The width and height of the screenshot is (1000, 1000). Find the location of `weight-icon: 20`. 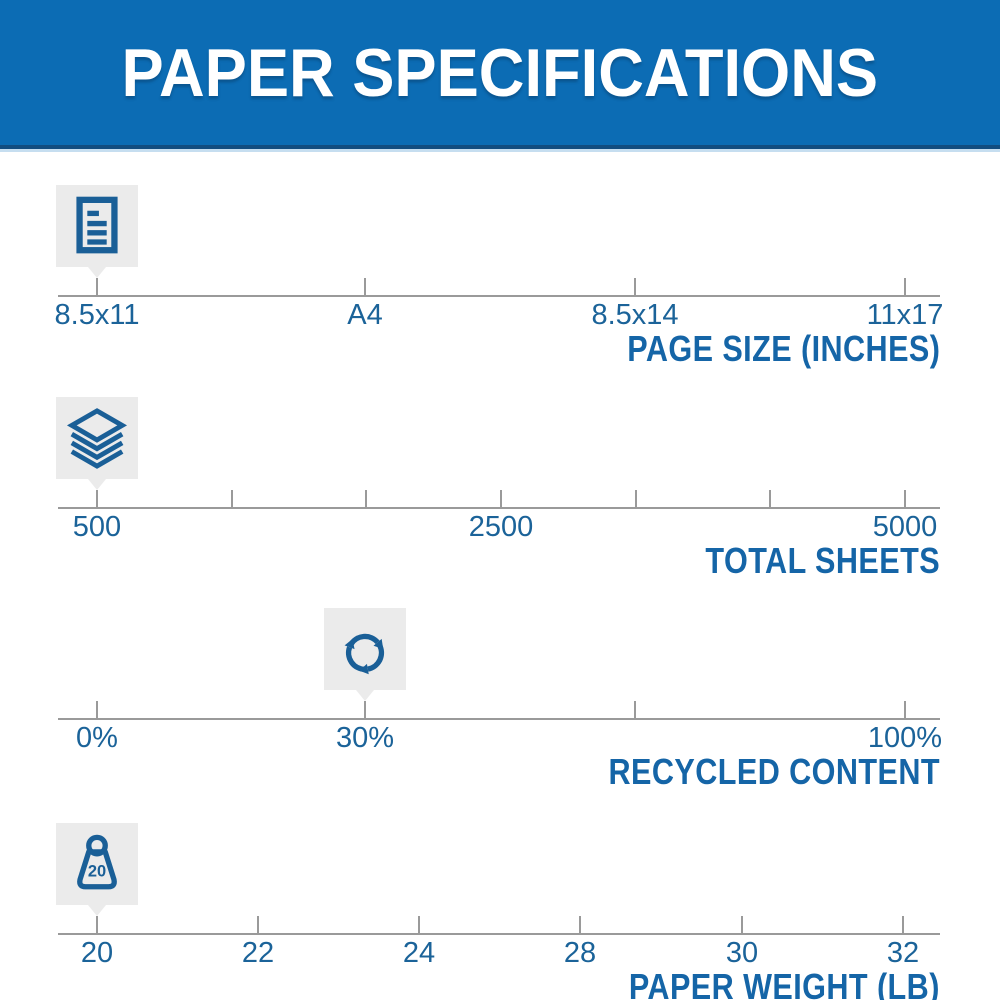

weight-icon: 20 is located at coordinates (97, 862).